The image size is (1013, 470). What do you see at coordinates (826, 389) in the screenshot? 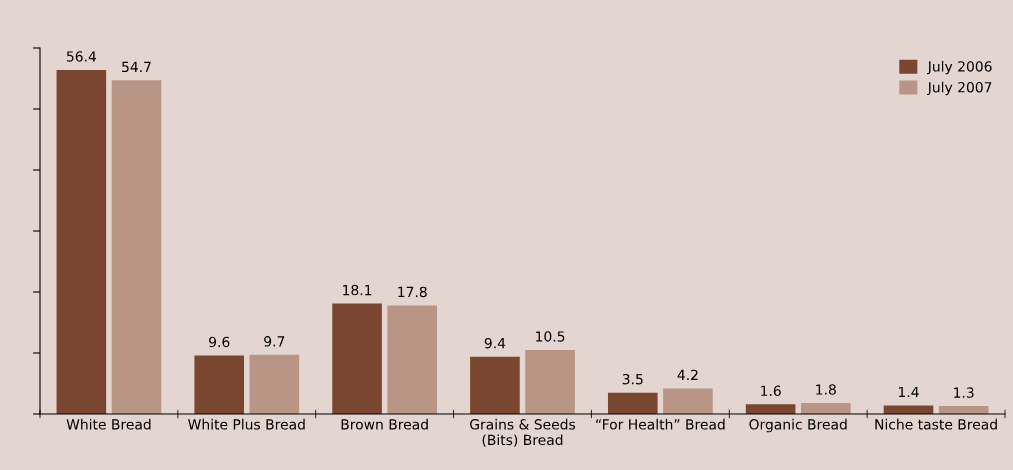
I see `data-label: 1.8` at bounding box center [826, 389].